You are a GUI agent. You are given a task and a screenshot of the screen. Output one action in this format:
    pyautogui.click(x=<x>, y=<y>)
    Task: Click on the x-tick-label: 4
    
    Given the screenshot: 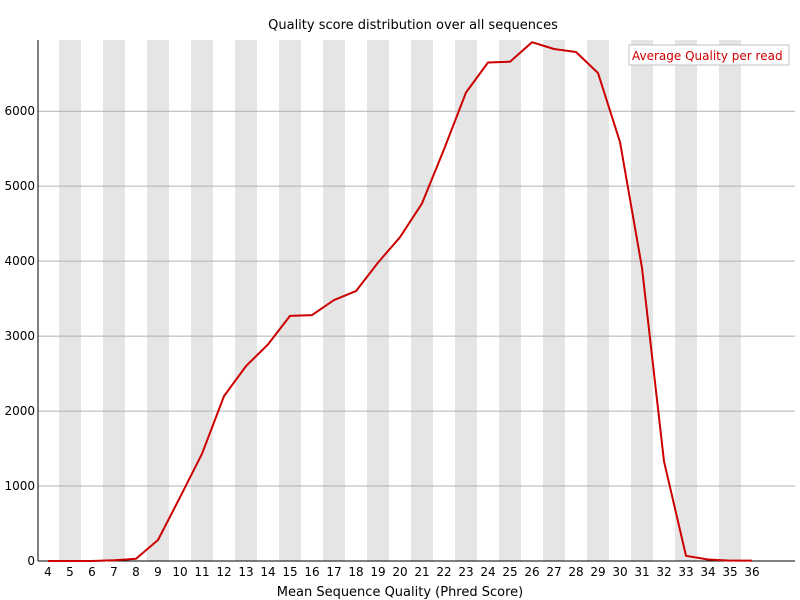 What is the action you would take?
    pyautogui.click(x=48, y=572)
    